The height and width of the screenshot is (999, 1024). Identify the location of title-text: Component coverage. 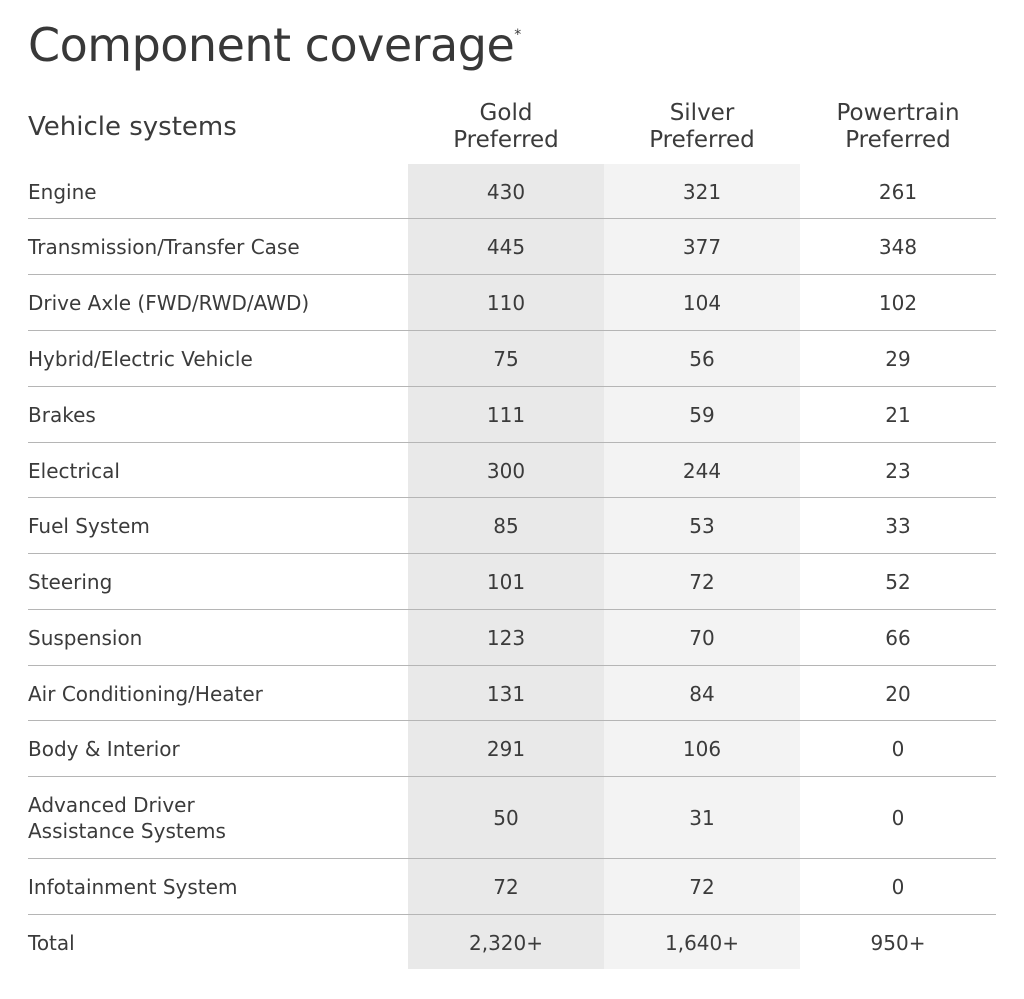
(271, 45).